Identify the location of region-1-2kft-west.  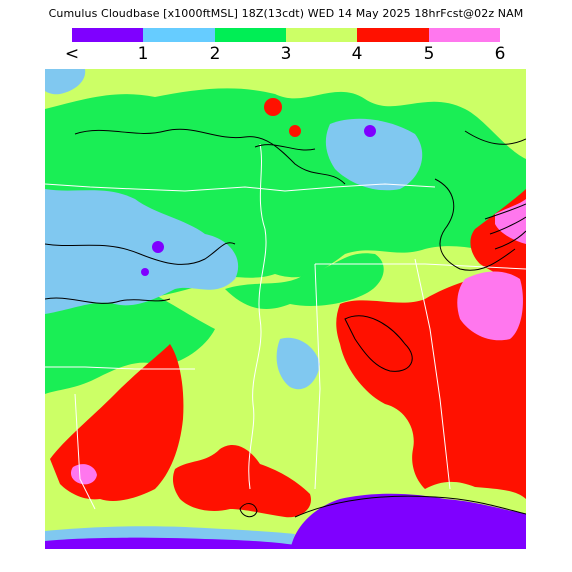
(142, 251).